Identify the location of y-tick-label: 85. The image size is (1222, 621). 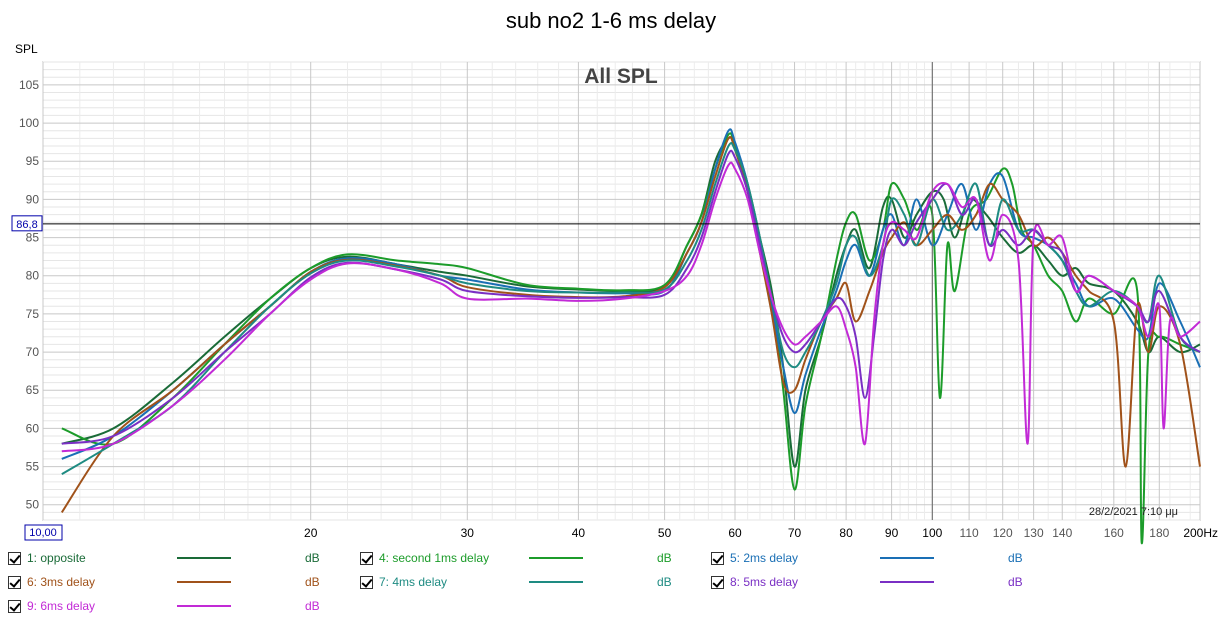
(33, 238).